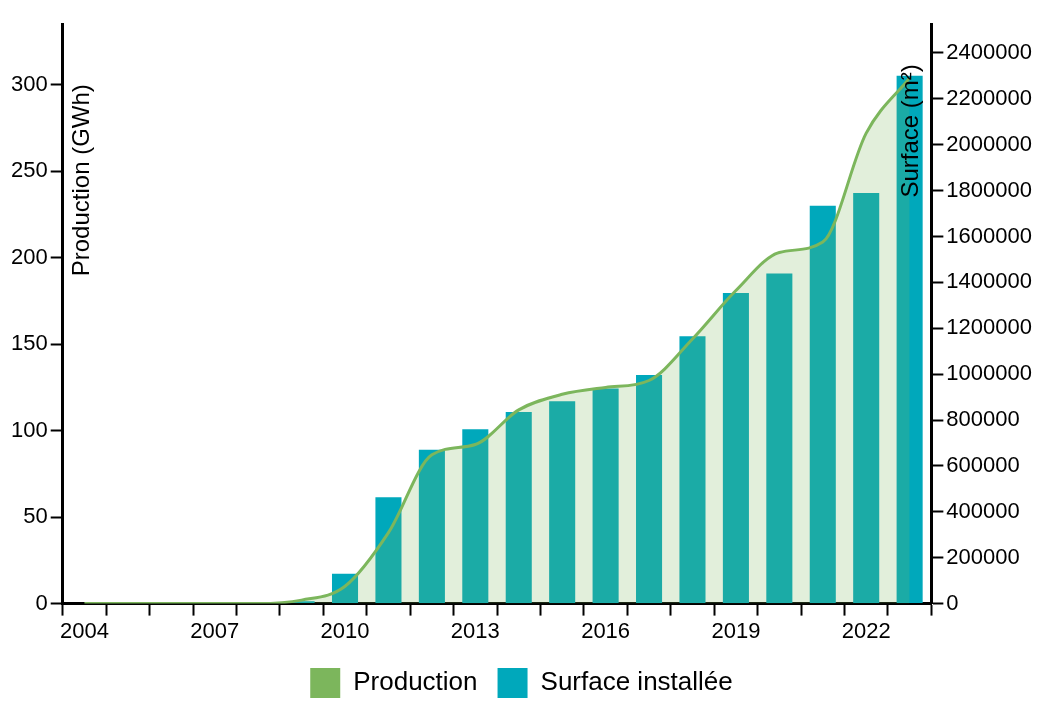 The image size is (1053, 717). Describe the element at coordinates (736, 630) in the screenshot. I see `x-tick-label: 2019` at that location.